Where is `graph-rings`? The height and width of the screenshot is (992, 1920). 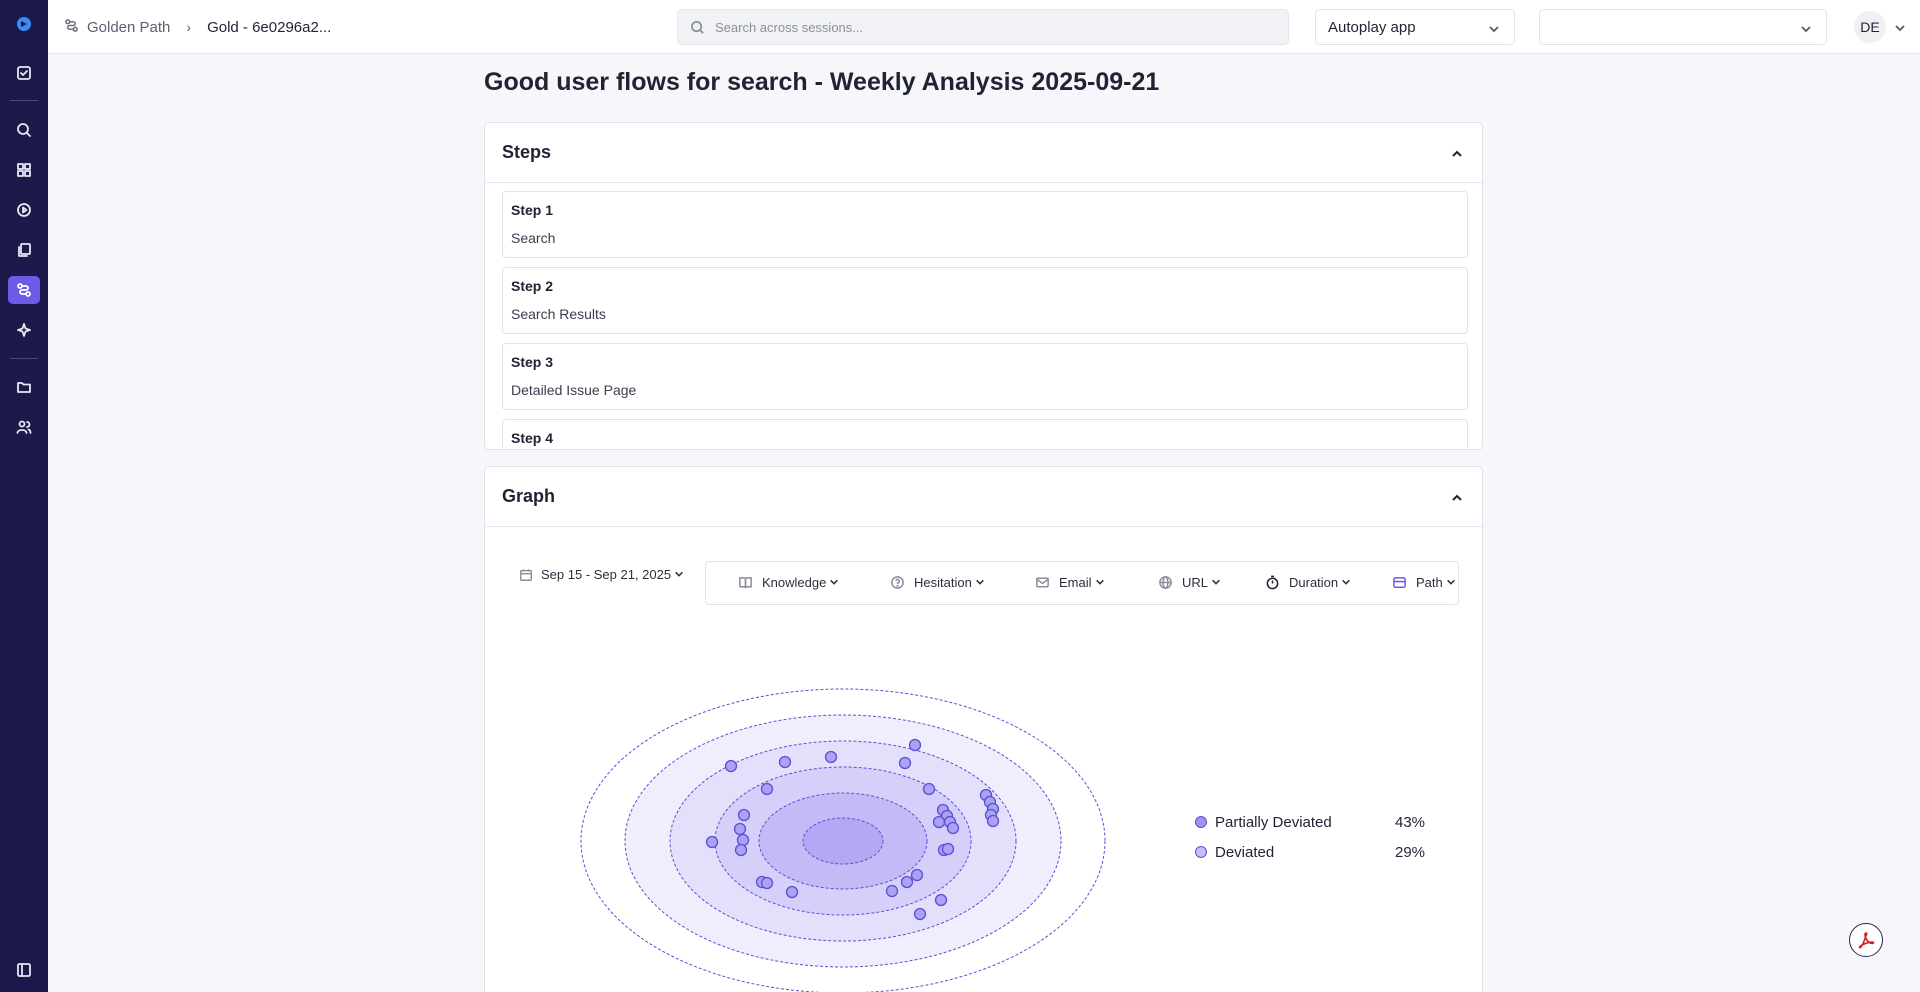
graph-rings is located at coordinates (843, 840).